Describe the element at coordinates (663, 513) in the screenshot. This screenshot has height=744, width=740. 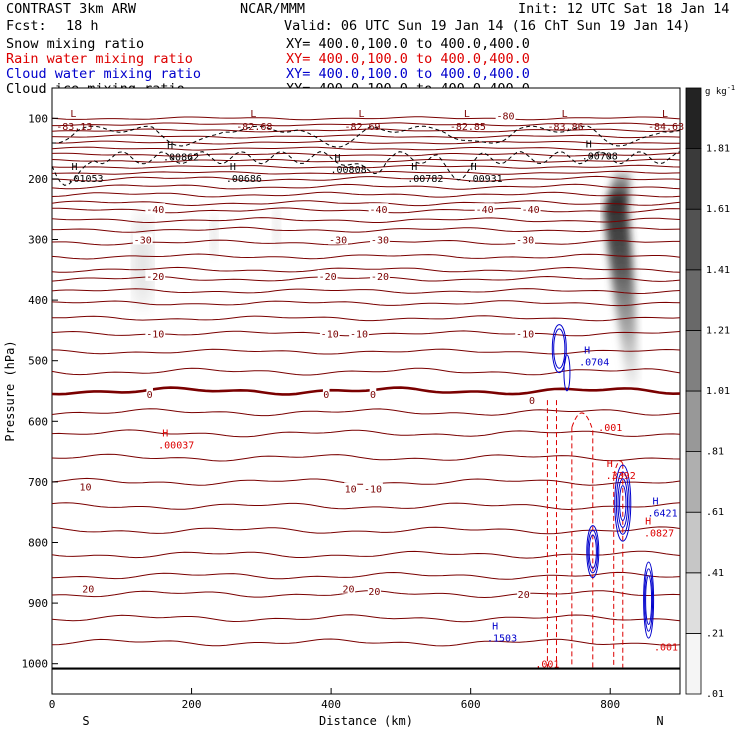
I see `cloud-water-value: .6421` at that location.